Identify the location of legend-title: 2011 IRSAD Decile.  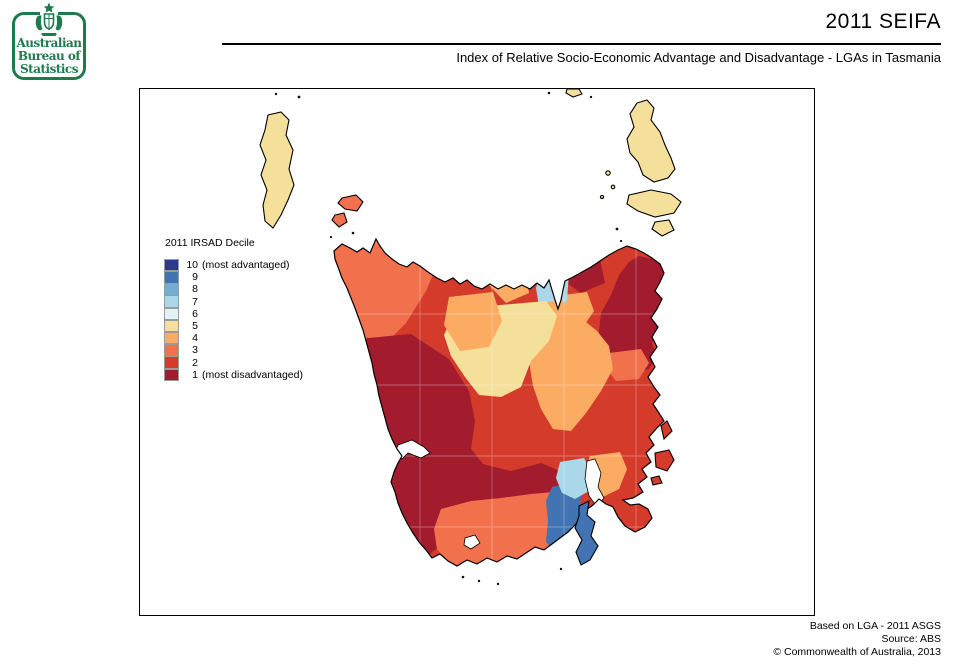
(210, 243).